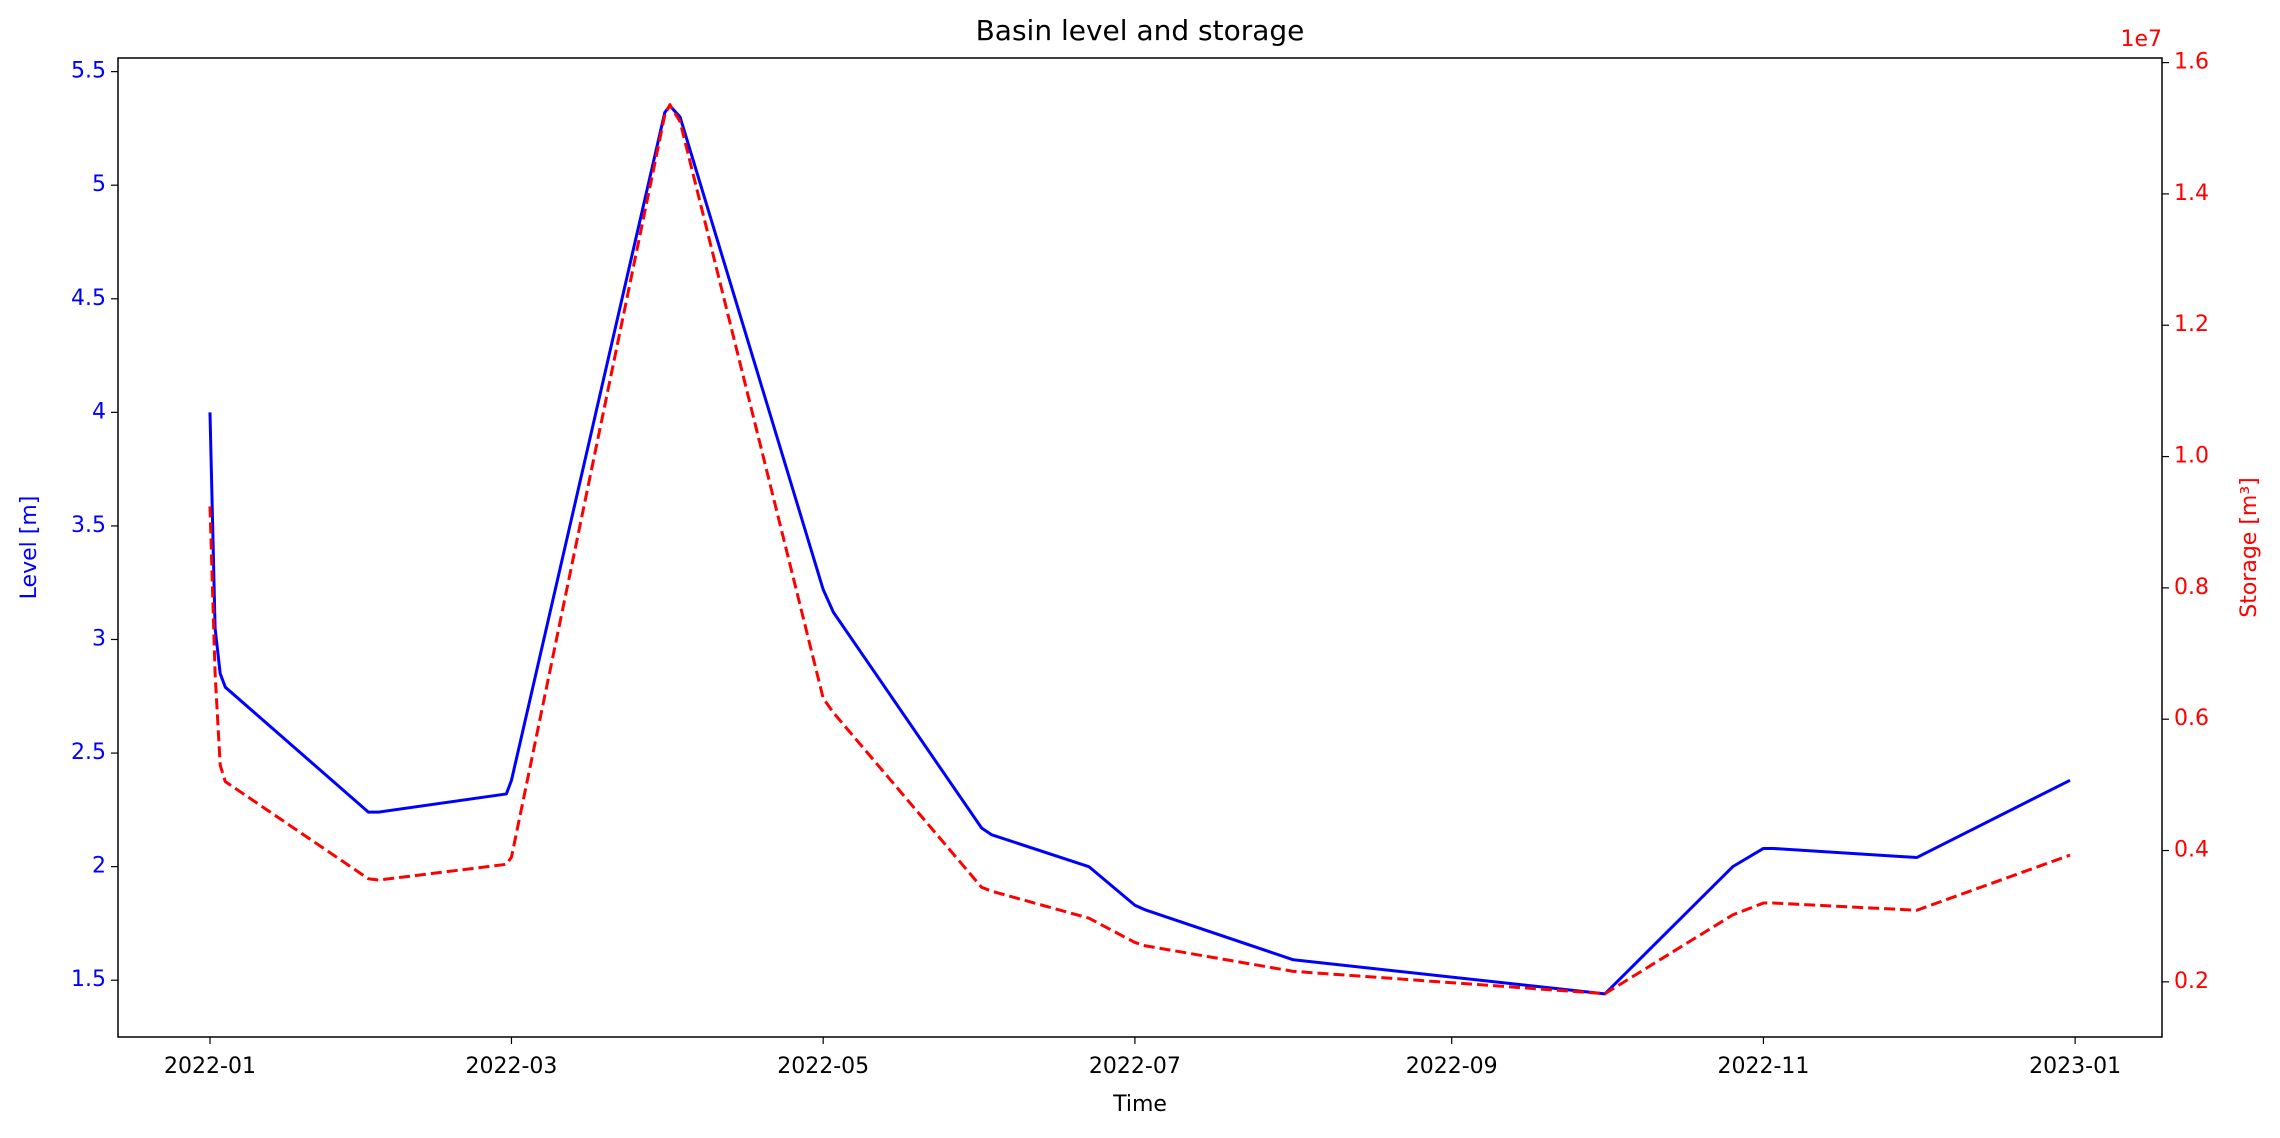 This screenshot has width=2280, height=1138. I want to click on y2-tick-label: 0.6, so click(2191, 718).